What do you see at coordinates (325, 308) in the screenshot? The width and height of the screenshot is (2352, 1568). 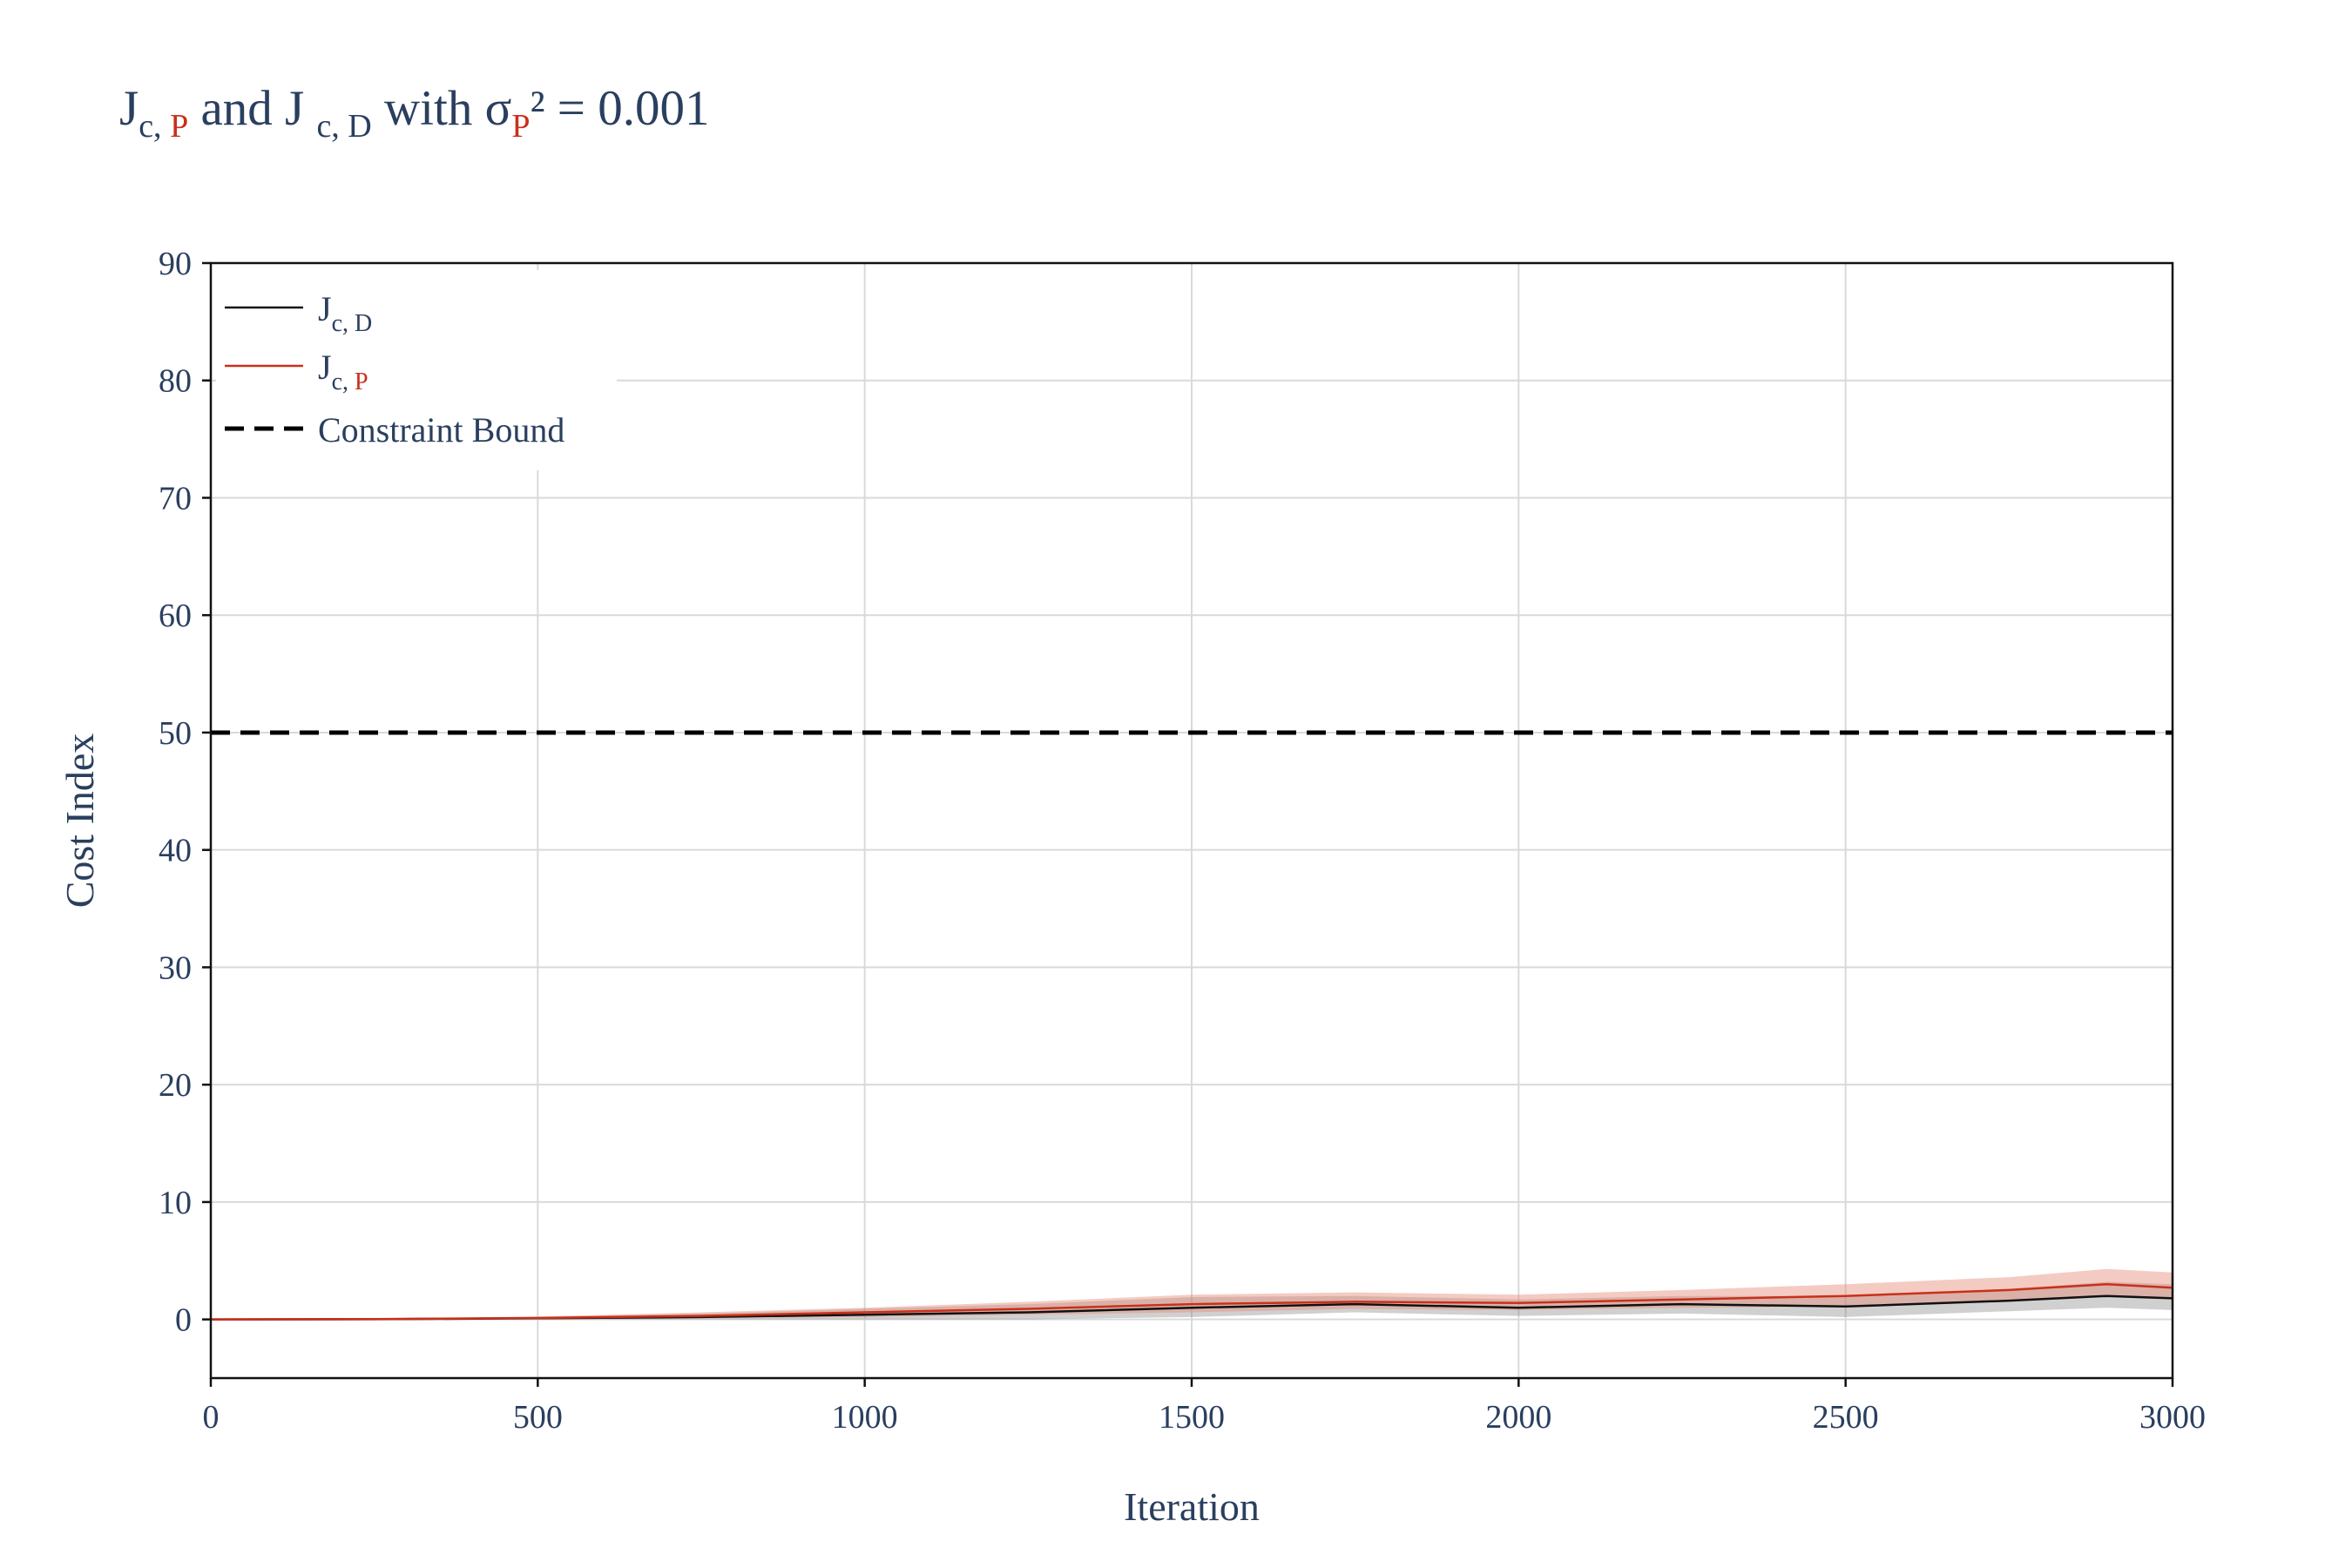 I see `legend-jcd-main: J` at bounding box center [325, 308].